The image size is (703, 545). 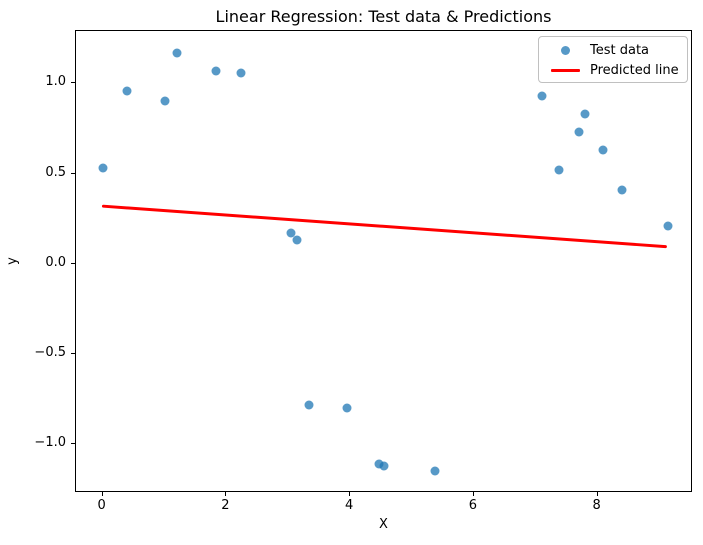 I want to click on y-tick-label: 0.0, so click(x=55, y=262).